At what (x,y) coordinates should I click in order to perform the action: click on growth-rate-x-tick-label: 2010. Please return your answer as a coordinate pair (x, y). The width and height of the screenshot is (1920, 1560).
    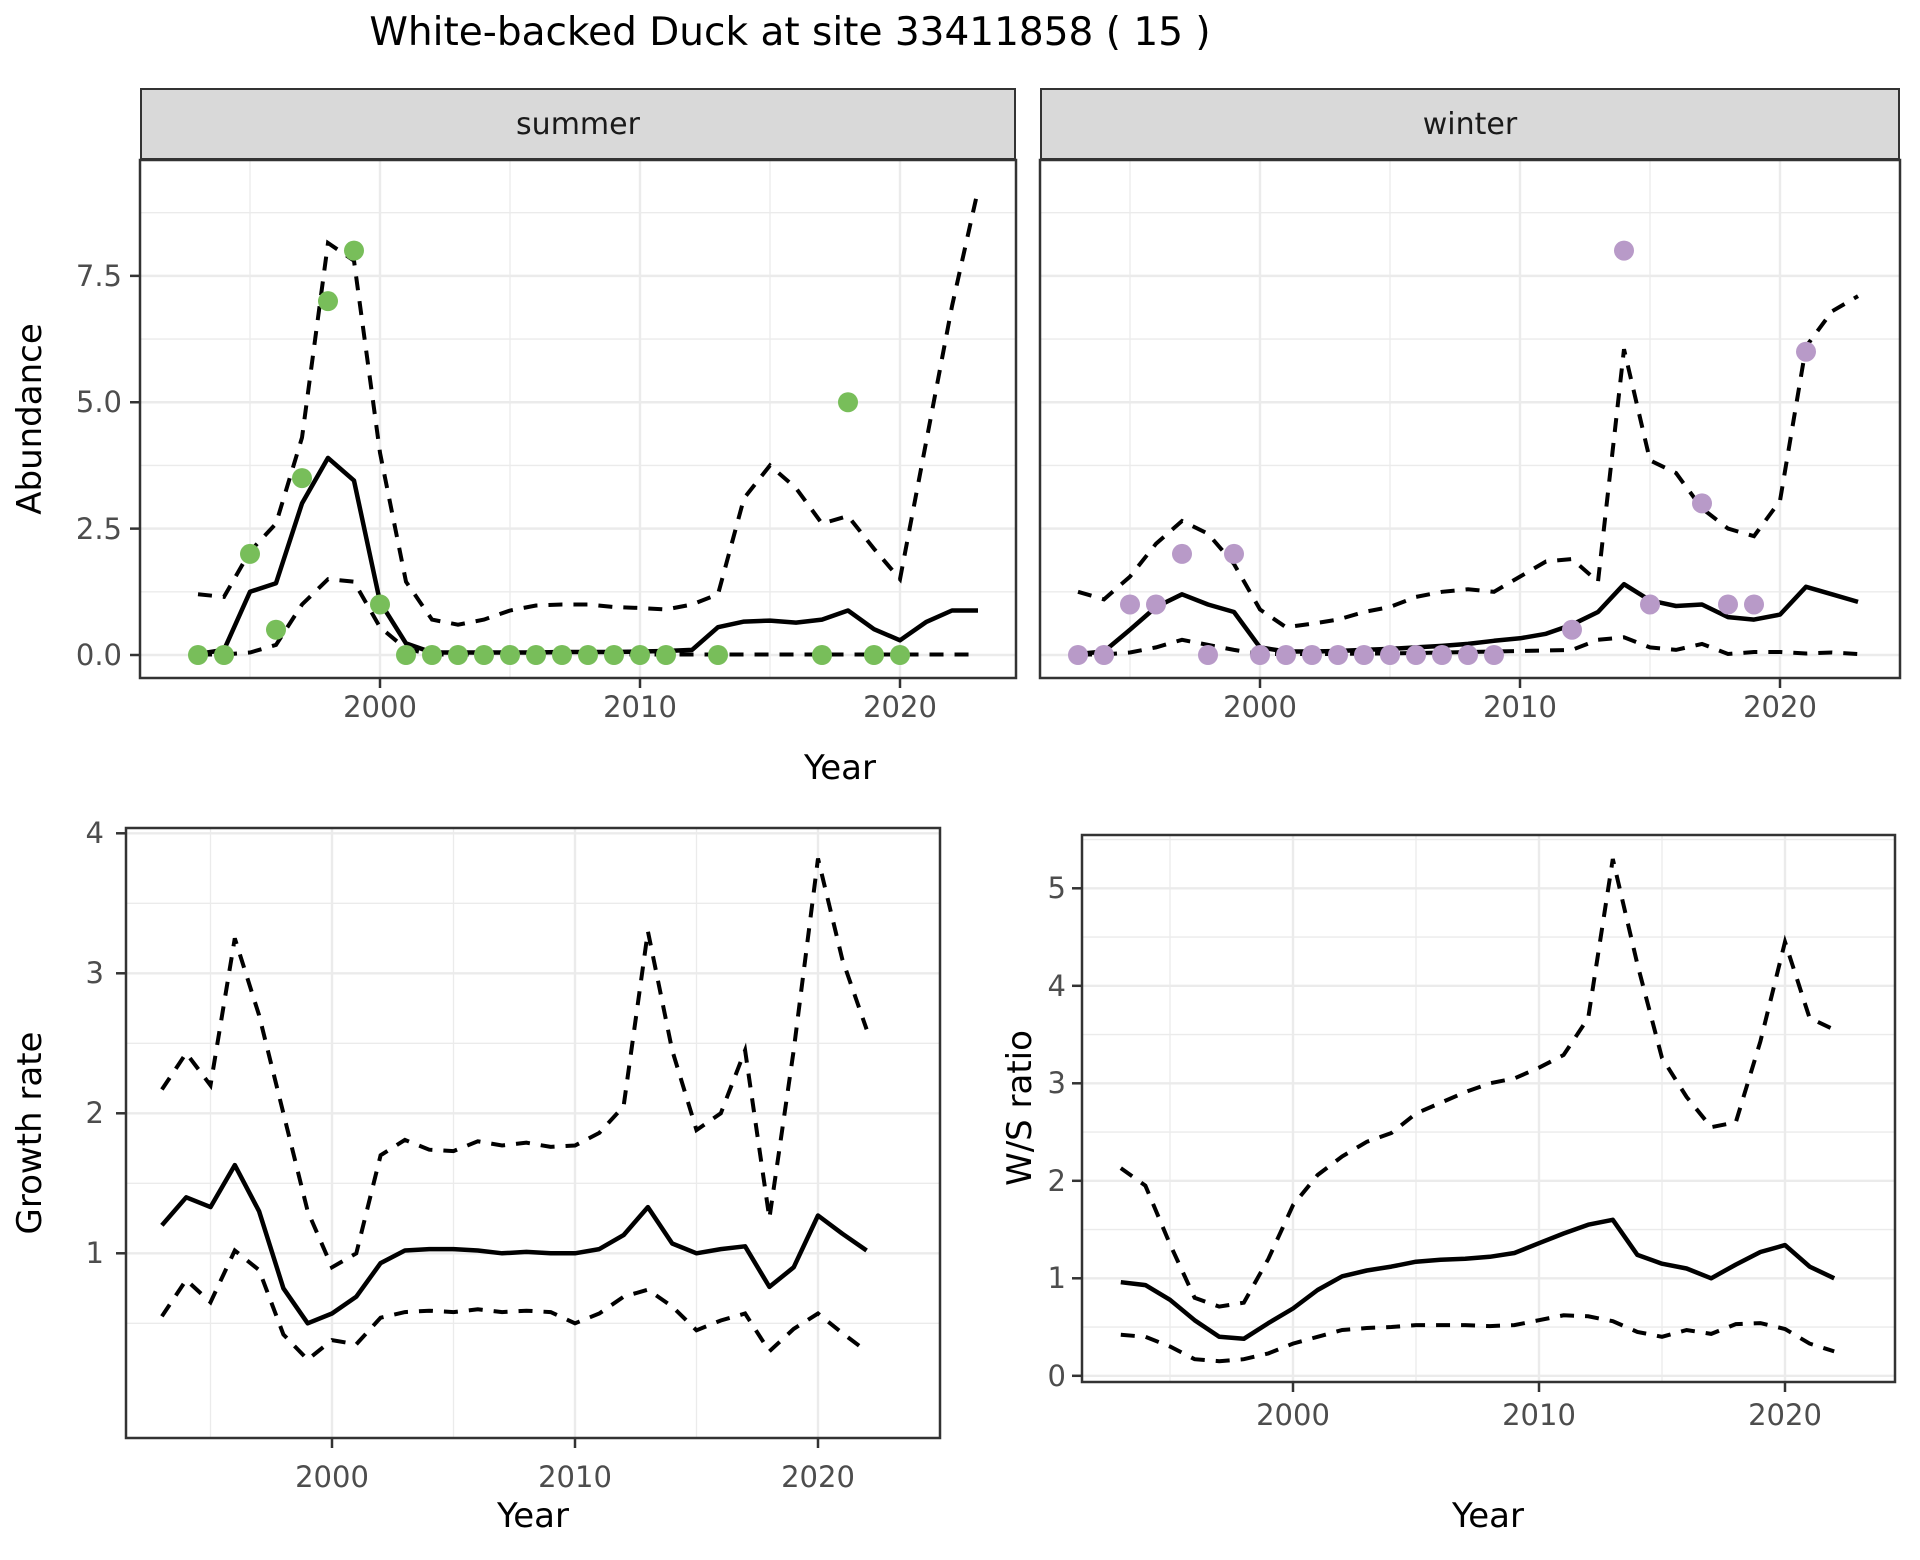
    Looking at the image, I should click on (575, 1477).